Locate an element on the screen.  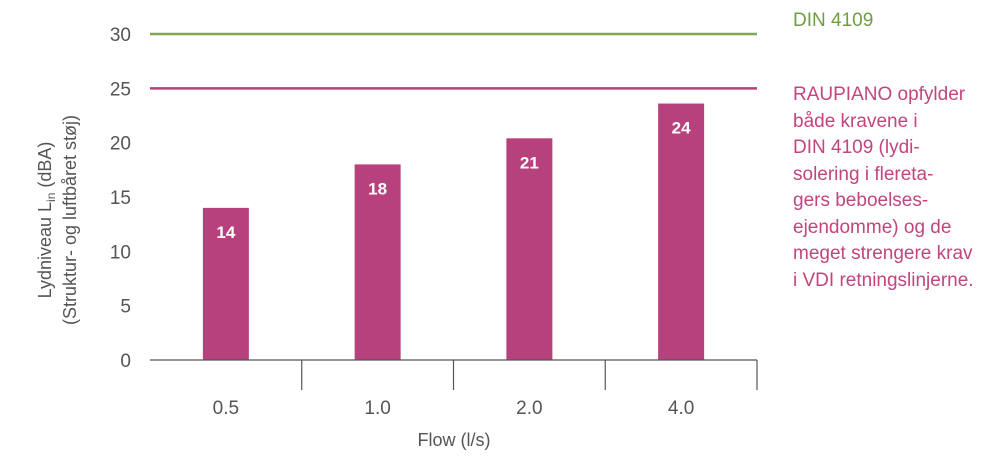
side-note-line: gers beboelses- is located at coordinates (861, 200).